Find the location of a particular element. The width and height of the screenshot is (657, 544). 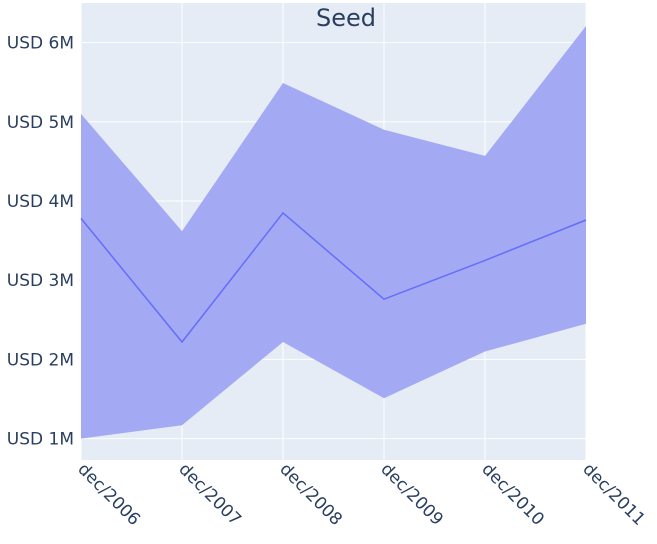

y-tick-label: USD 2M is located at coordinates (40, 360).